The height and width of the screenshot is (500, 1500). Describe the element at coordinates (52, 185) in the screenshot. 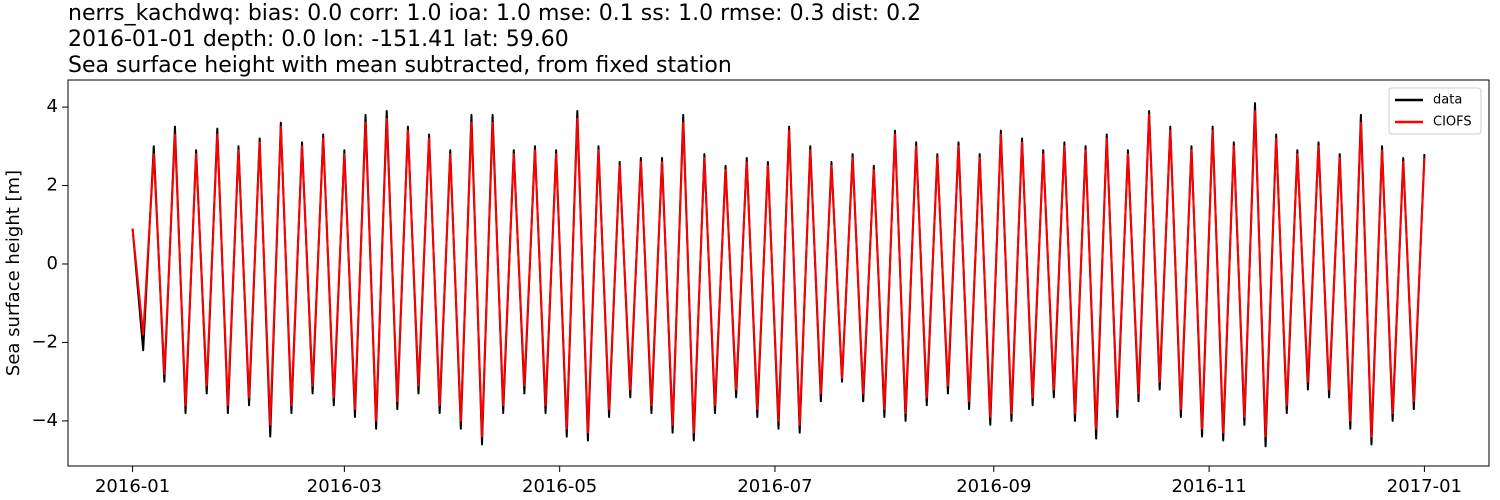

I see `y-tick-label: 2` at that location.